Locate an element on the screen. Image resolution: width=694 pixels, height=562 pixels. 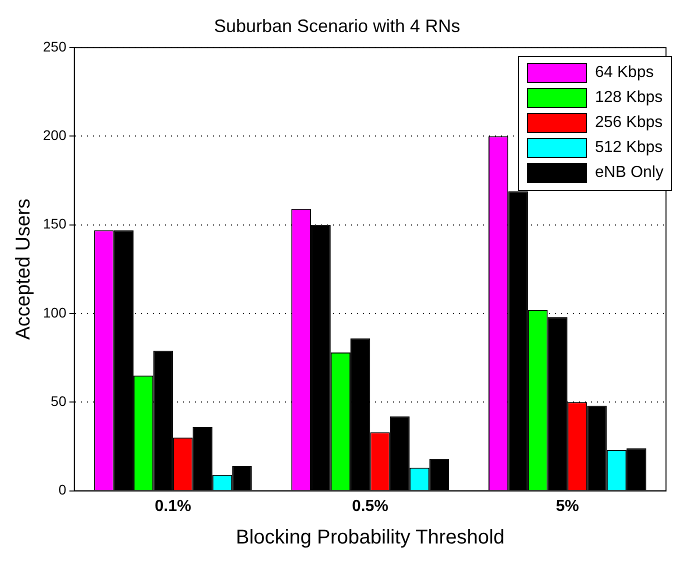
y-tick-label: 50 is located at coordinates (58, 401).